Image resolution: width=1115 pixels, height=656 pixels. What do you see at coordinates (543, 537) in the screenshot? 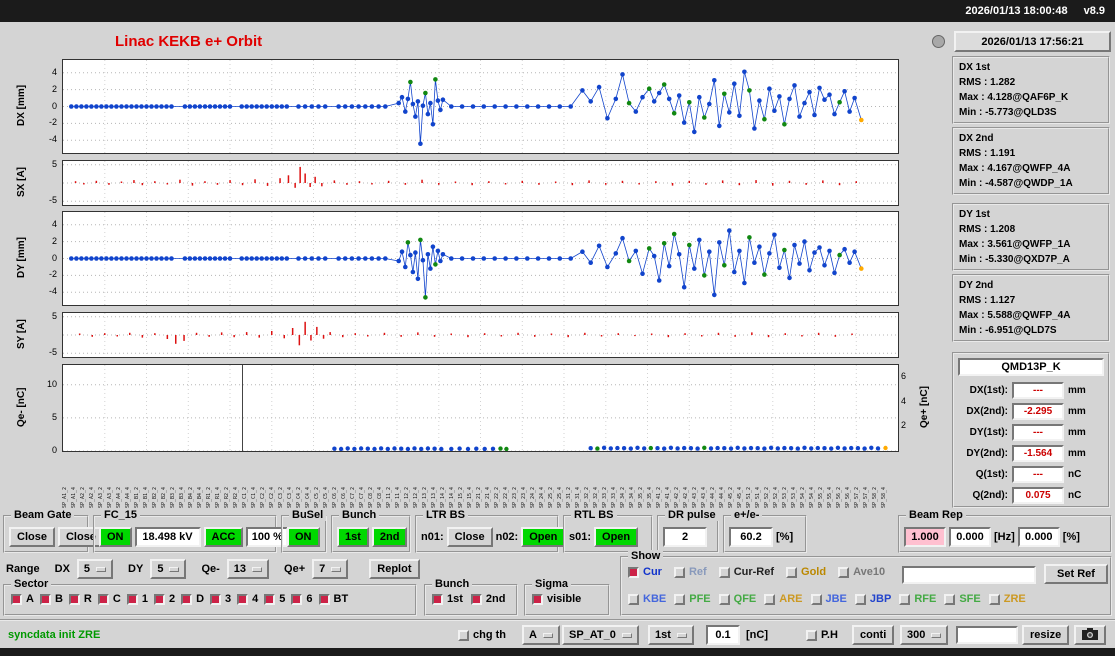
I see `ltr-n02-button: Open` at bounding box center [543, 537].